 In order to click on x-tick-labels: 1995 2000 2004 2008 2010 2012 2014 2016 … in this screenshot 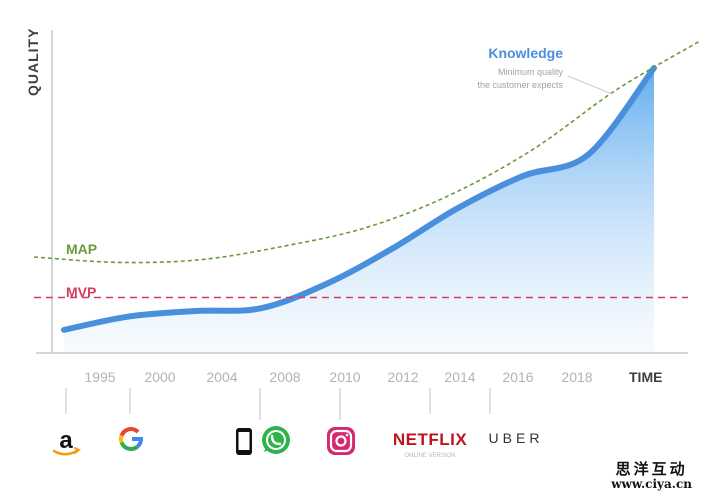, I will do `click(338, 377)`.